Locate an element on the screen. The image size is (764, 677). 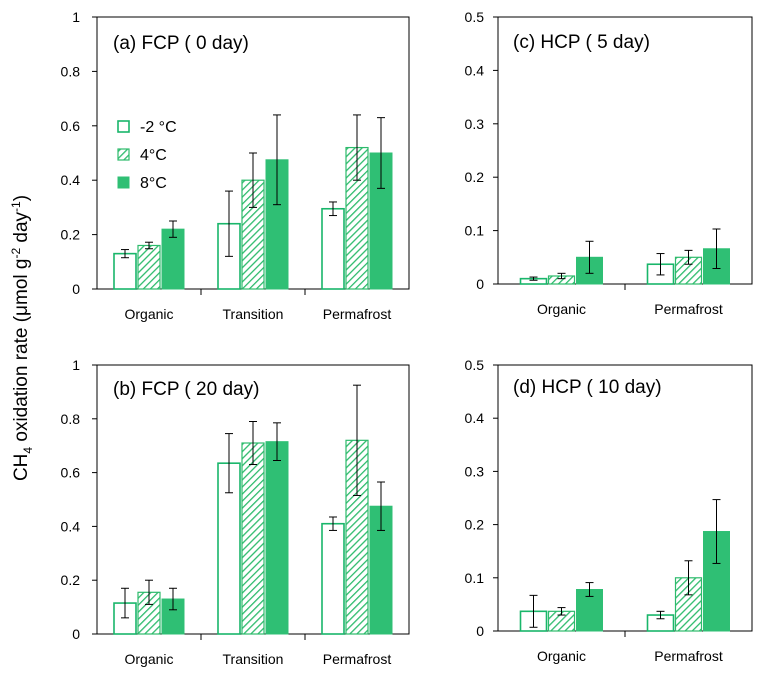
panel-title: (d) HCP ( 10 day) is located at coordinates (587, 387).